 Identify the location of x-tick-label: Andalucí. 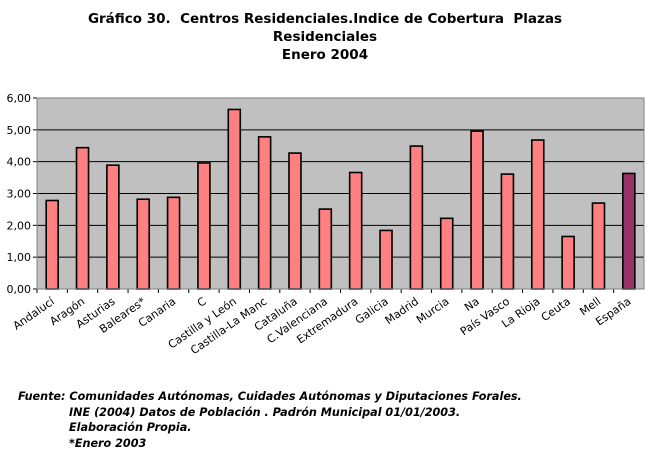
(34, 313).